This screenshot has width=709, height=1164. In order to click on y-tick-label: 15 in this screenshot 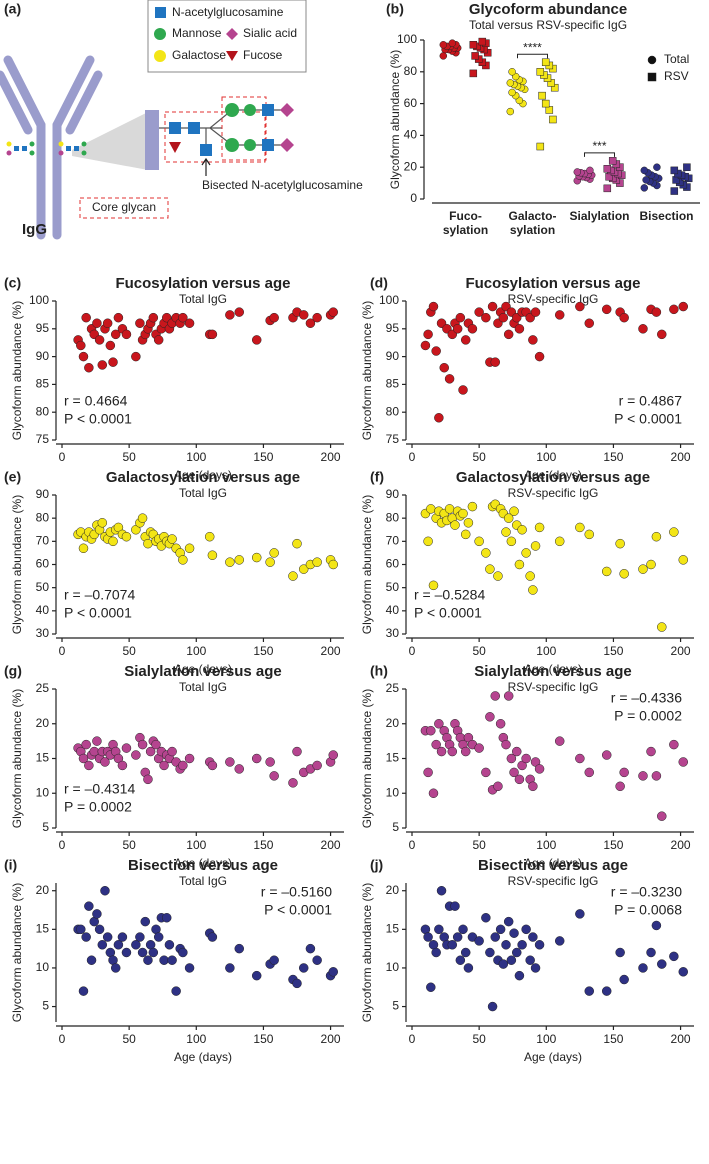, I will do `click(393, 929)`.